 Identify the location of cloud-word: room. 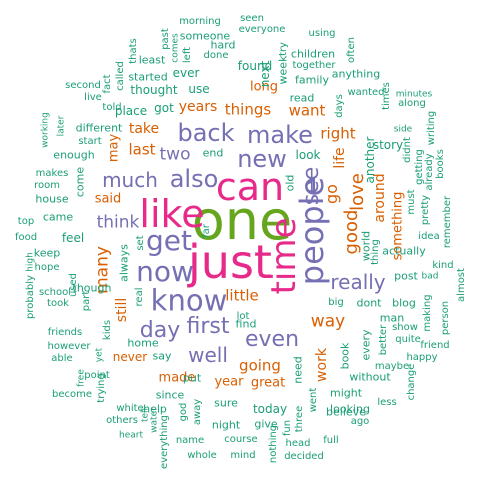
(47, 185).